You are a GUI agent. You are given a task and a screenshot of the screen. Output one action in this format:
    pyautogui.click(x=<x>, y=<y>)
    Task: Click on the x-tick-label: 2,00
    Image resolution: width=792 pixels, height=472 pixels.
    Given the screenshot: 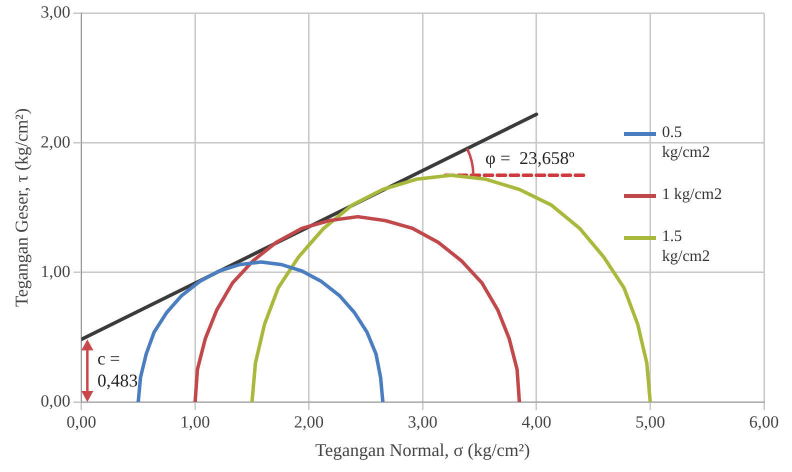 What is the action you would take?
    pyautogui.click(x=309, y=422)
    